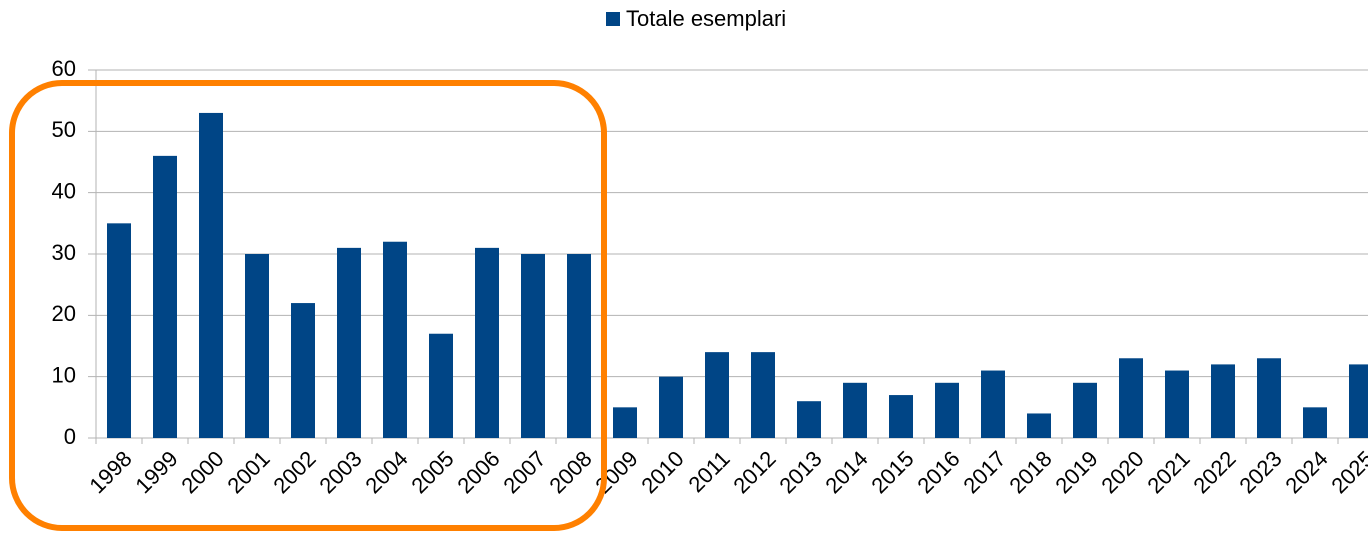 The width and height of the screenshot is (1368, 533). I want to click on y-tick-label: 10, so click(64, 374).